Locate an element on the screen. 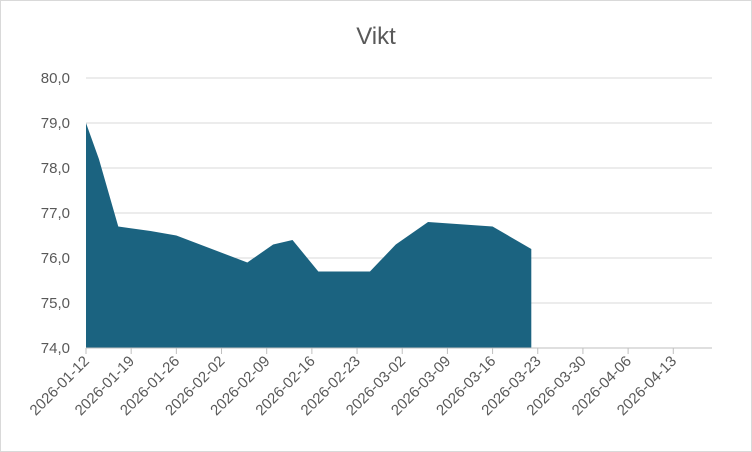 This screenshot has height=452, width=752. y-tick-label: 77,0 is located at coordinates (55, 213).